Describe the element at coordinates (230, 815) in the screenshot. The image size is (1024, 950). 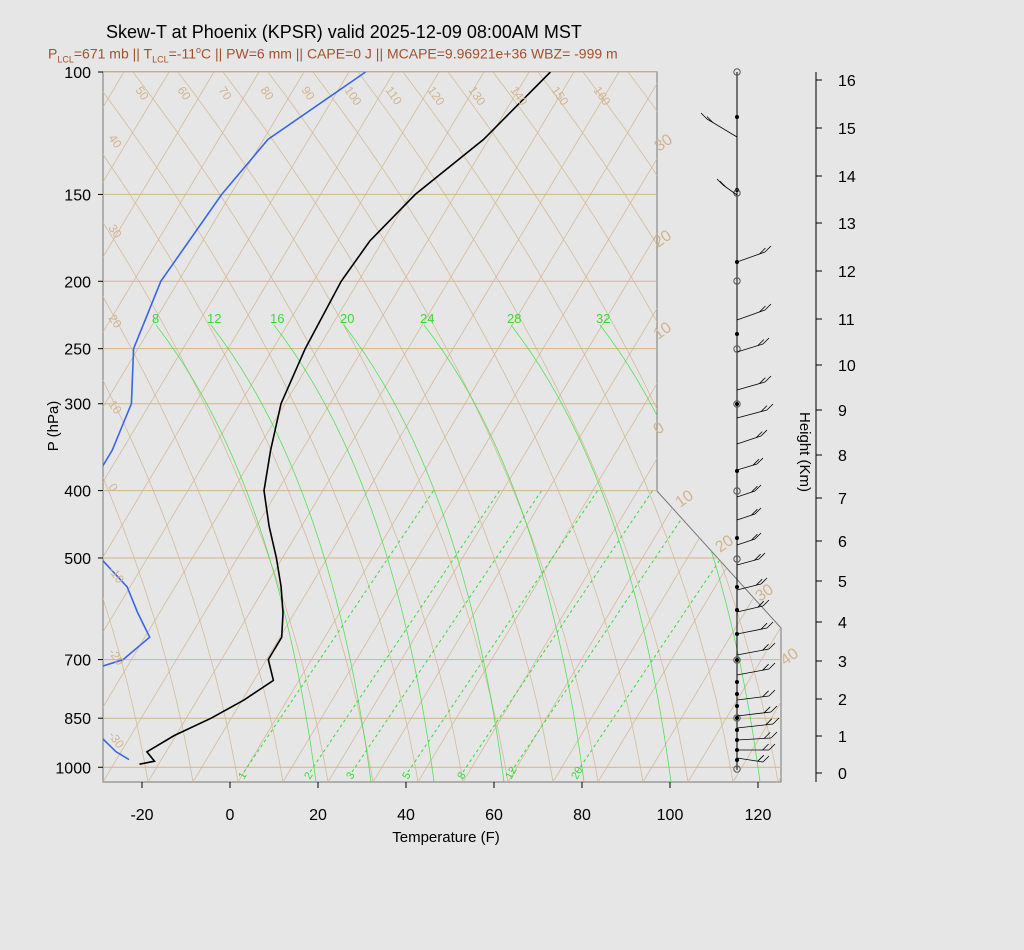
I see `temperature-tick-label: 0` at that location.